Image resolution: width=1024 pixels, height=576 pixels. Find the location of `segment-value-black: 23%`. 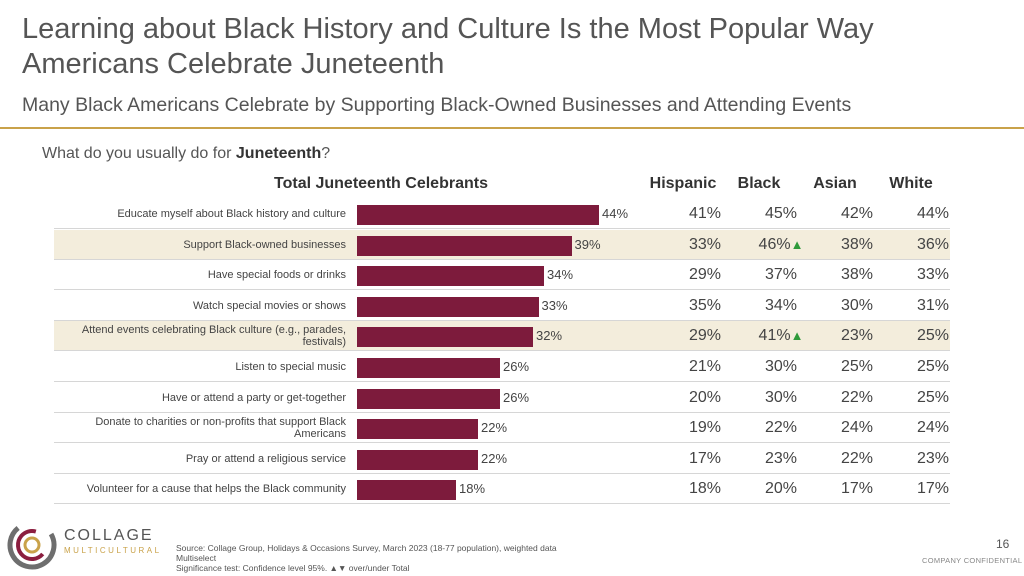

segment-value-black: 23% is located at coordinates (781, 459).